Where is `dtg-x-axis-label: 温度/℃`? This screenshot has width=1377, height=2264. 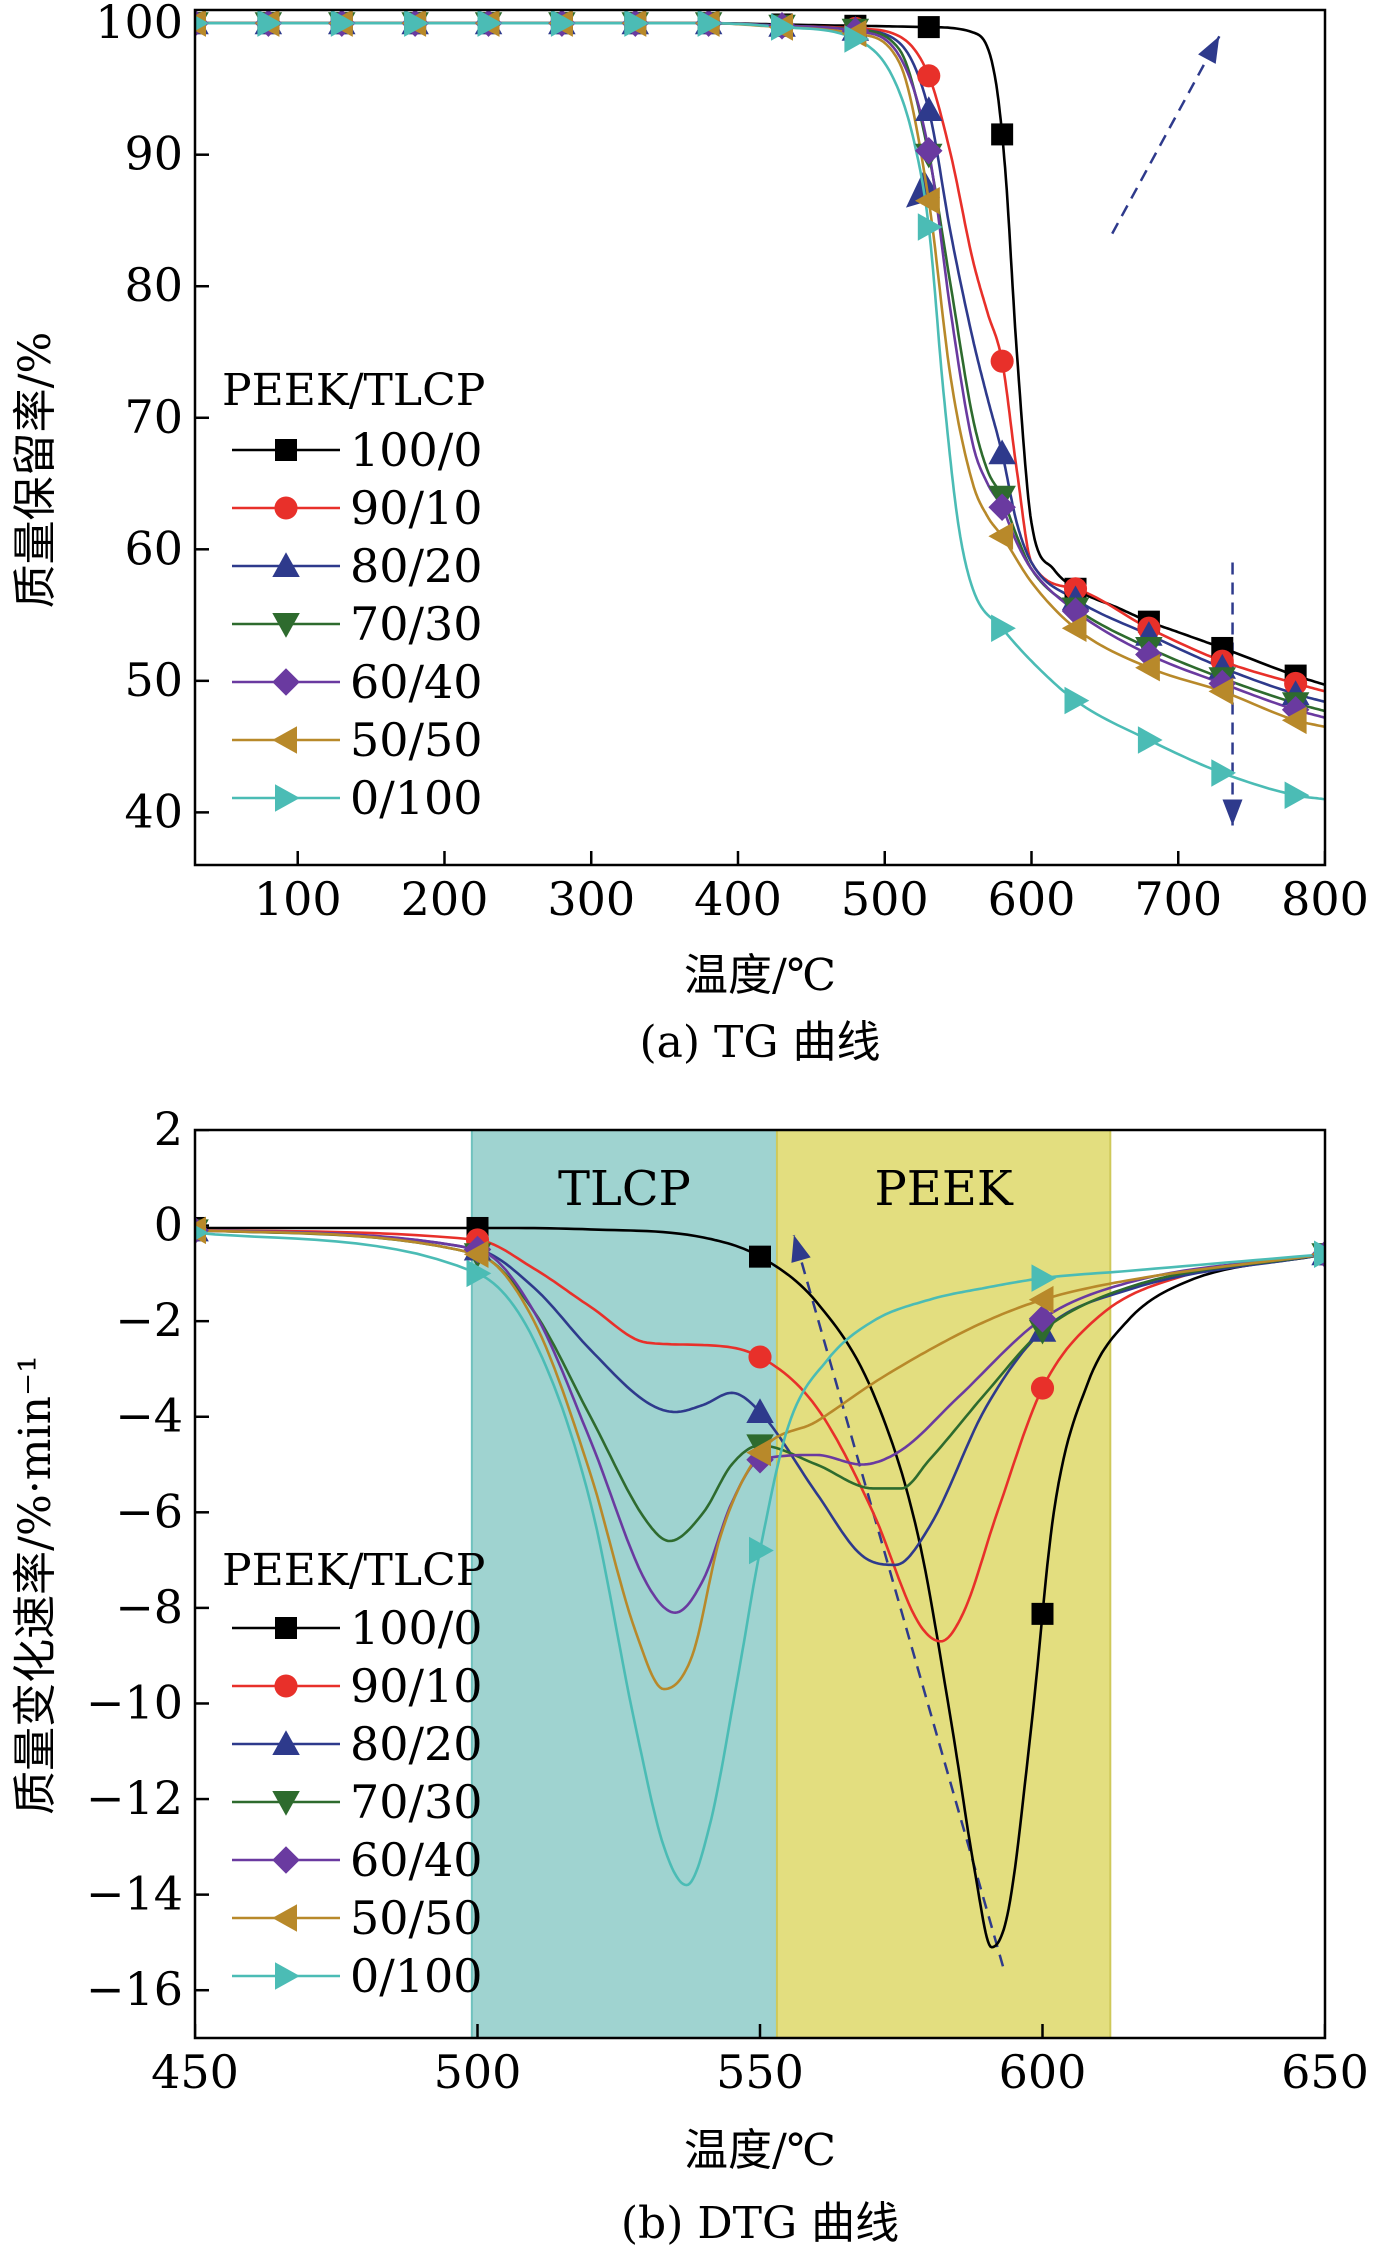 dtg-x-axis-label: 温度/℃ is located at coordinates (760, 2150).